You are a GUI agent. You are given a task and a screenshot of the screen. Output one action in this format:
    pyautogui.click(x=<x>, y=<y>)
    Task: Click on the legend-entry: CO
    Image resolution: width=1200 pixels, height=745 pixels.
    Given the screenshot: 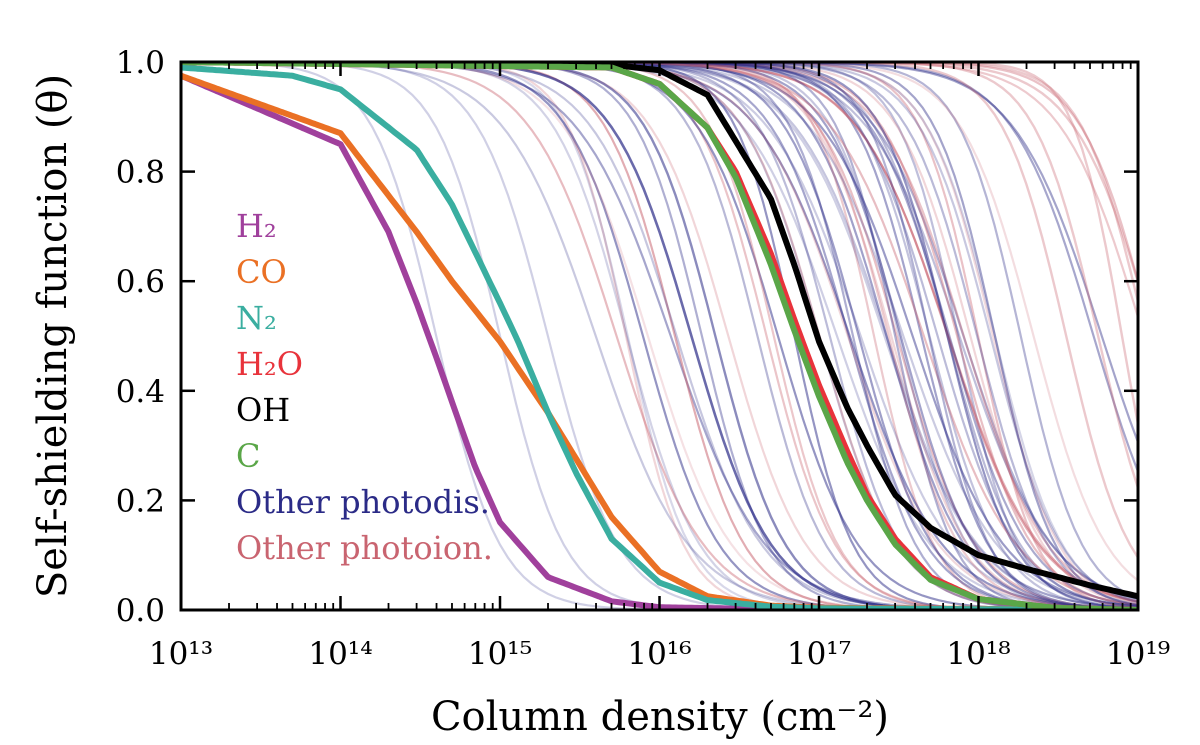 What is the action you would take?
    pyautogui.click(x=261, y=272)
    